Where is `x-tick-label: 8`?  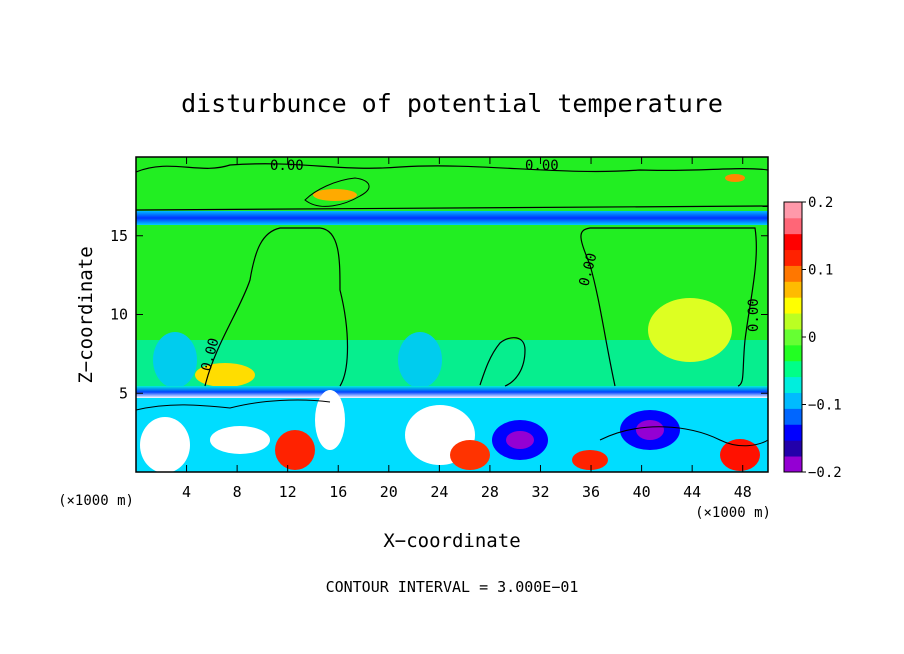
x-tick-label: 8 is located at coordinates (237, 492).